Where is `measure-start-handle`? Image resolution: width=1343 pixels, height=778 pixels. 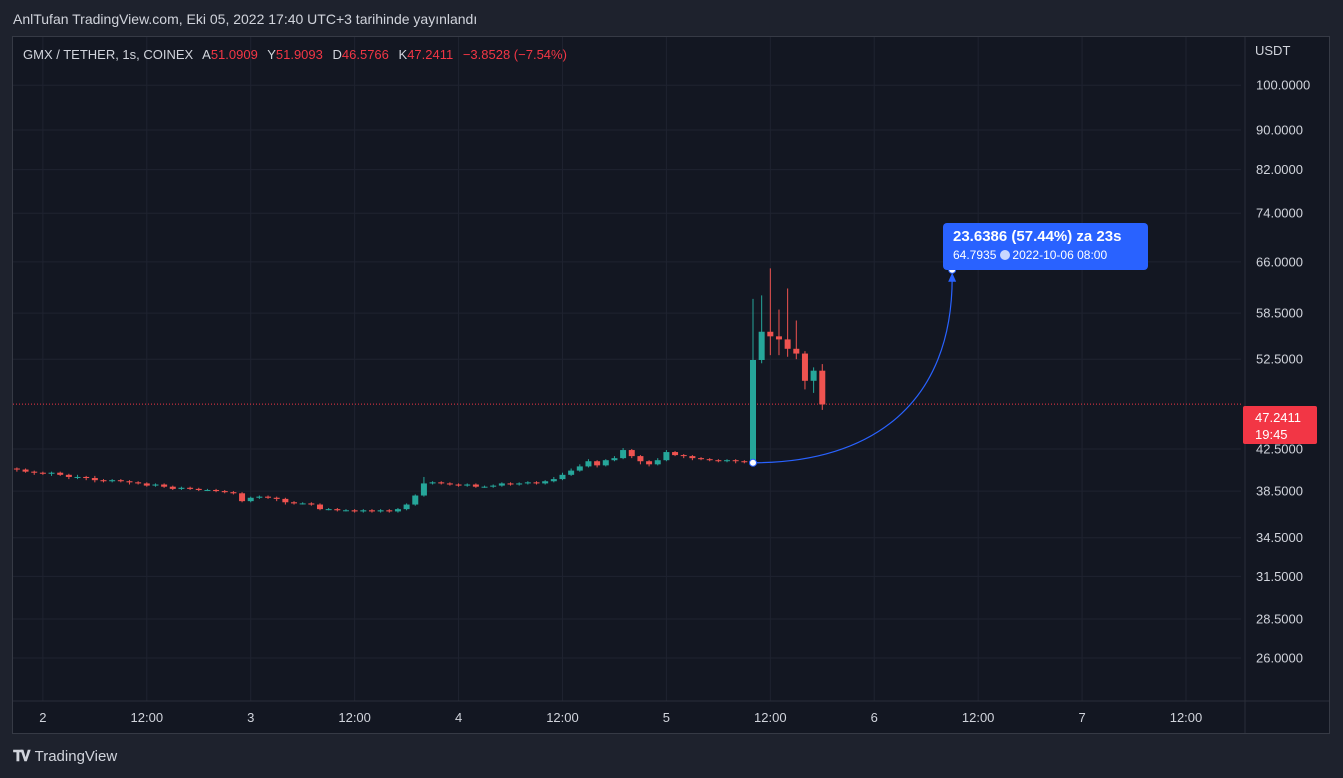
measure-start-handle is located at coordinates (753, 462).